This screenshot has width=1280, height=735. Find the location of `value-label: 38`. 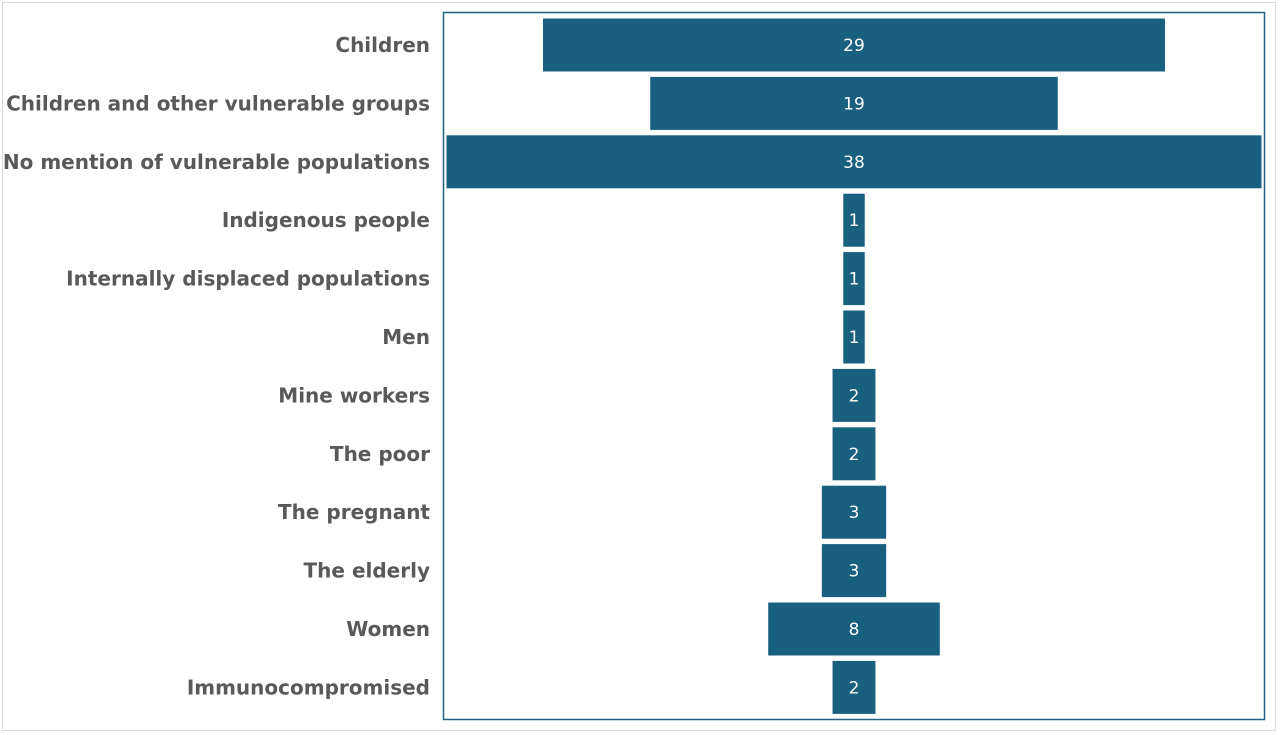

value-label: 38 is located at coordinates (854, 163).